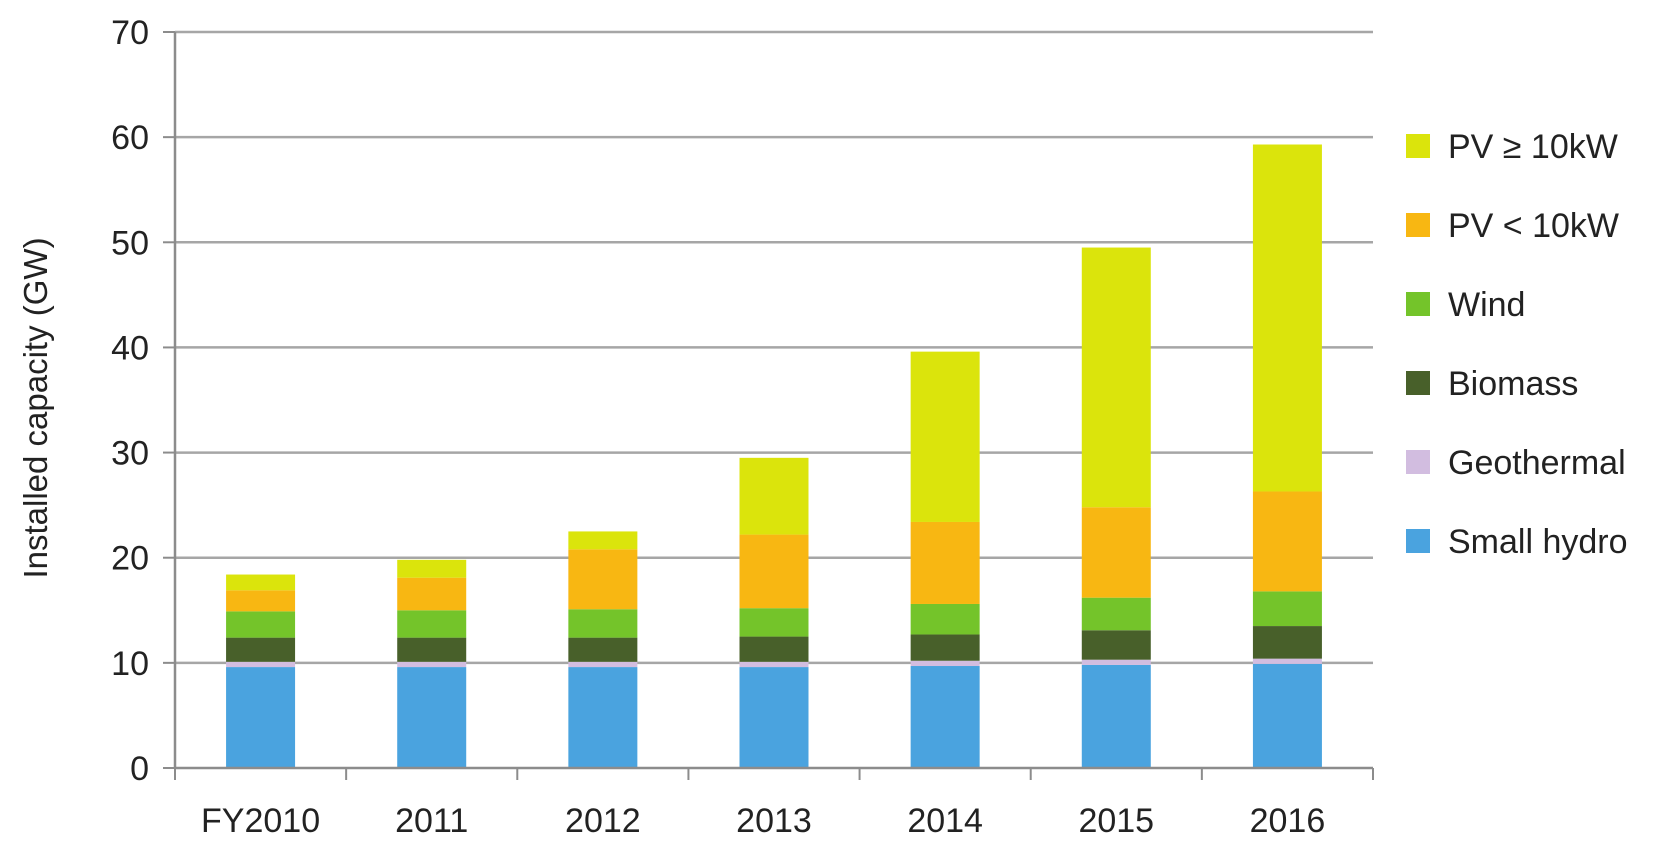 This screenshot has height=864, width=1673. What do you see at coordinates (139, 769) in the screenshot?
I see `y-tick-label: 0` at bounding box center [139, 769].